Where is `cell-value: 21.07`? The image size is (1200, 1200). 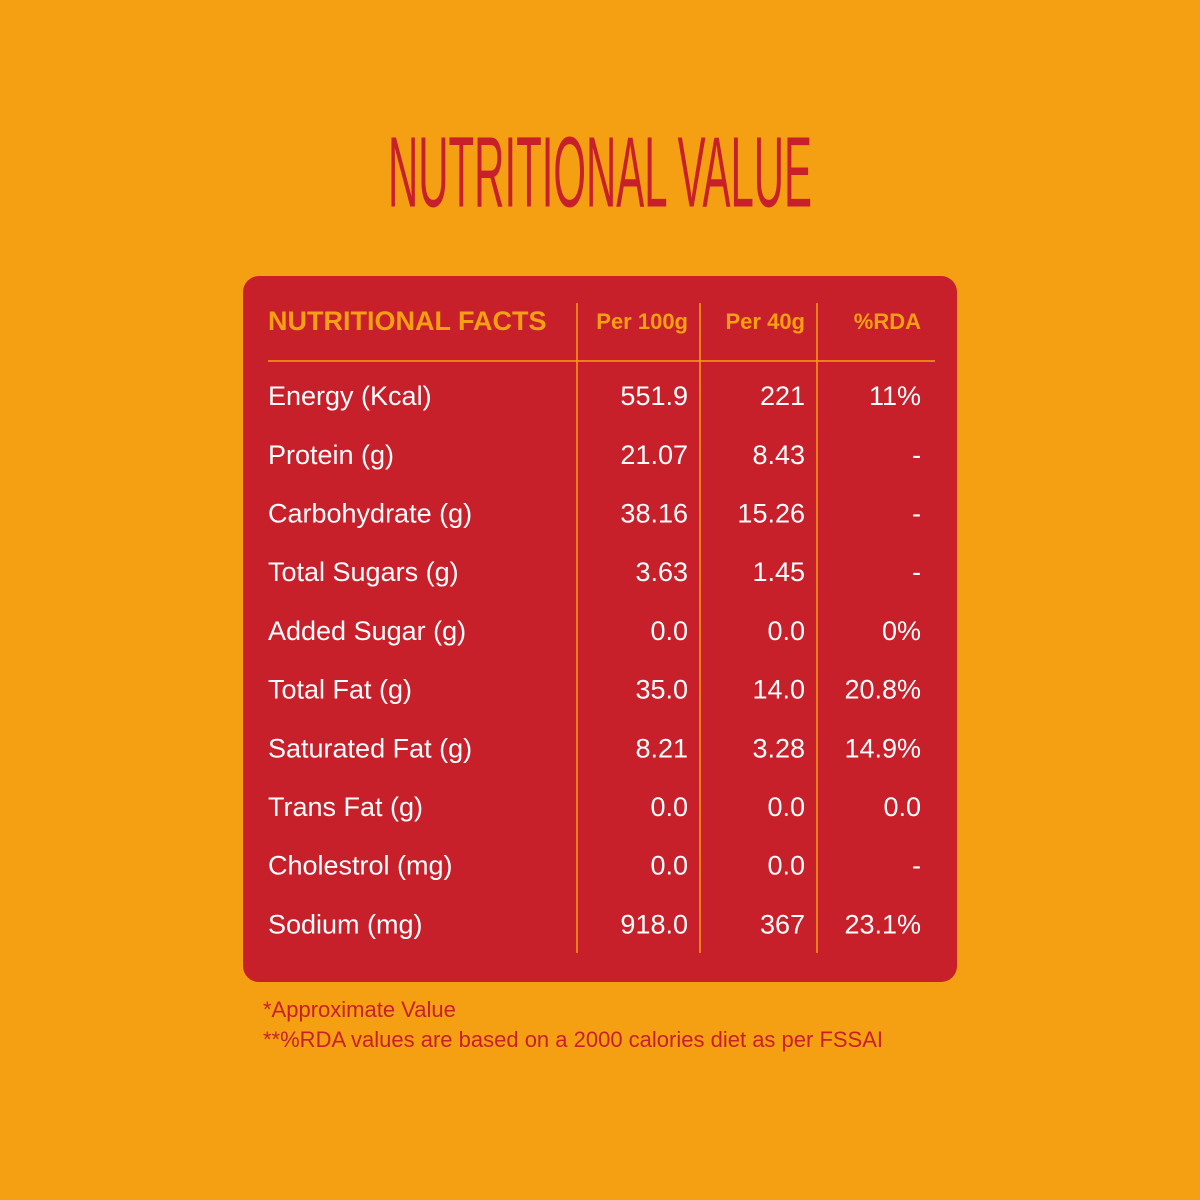
cell-value: 21.07 is located at coordinates (654, 455).